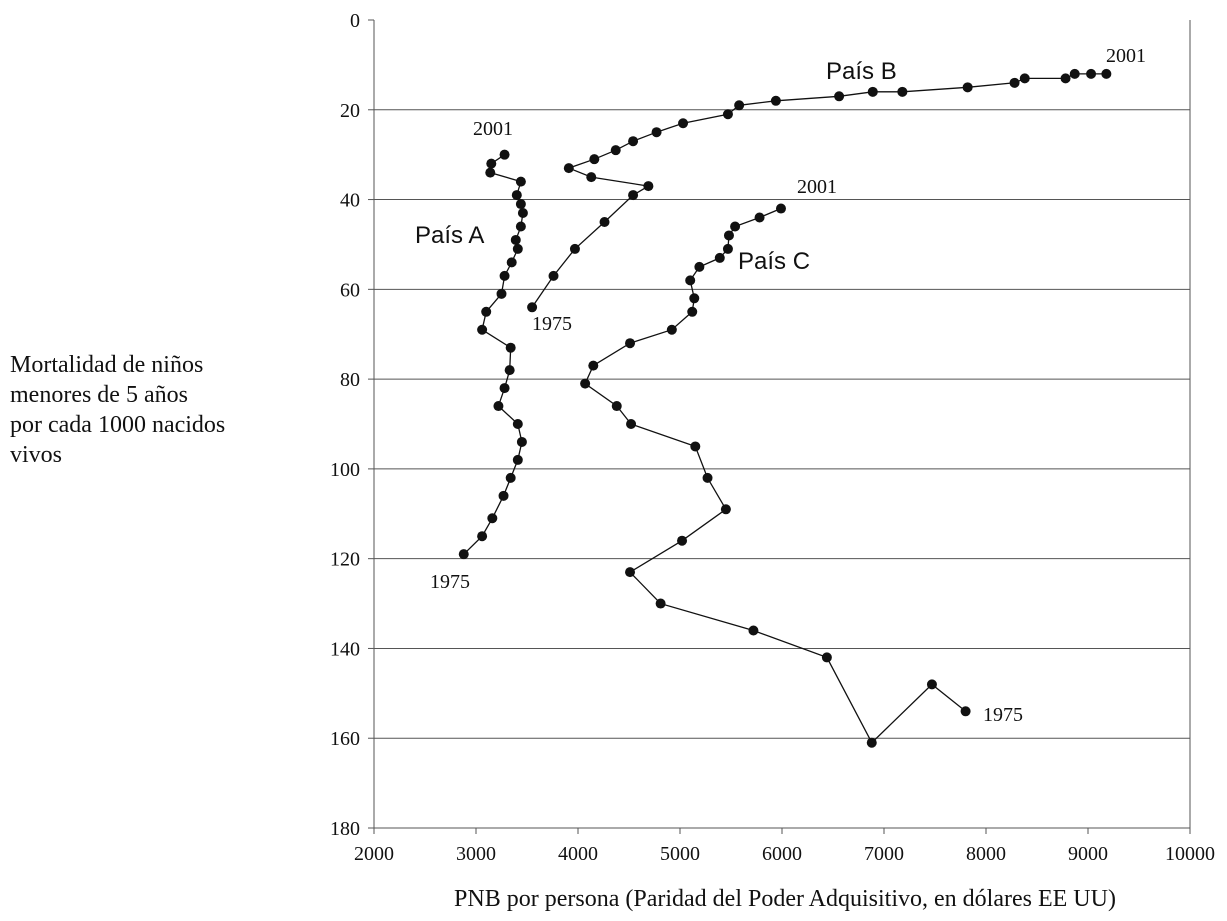 The image size is (1227, 921). Describe the element at coordinates (1190, 854) in the screenshot. I see `x-tick-label: 10000` at that location.